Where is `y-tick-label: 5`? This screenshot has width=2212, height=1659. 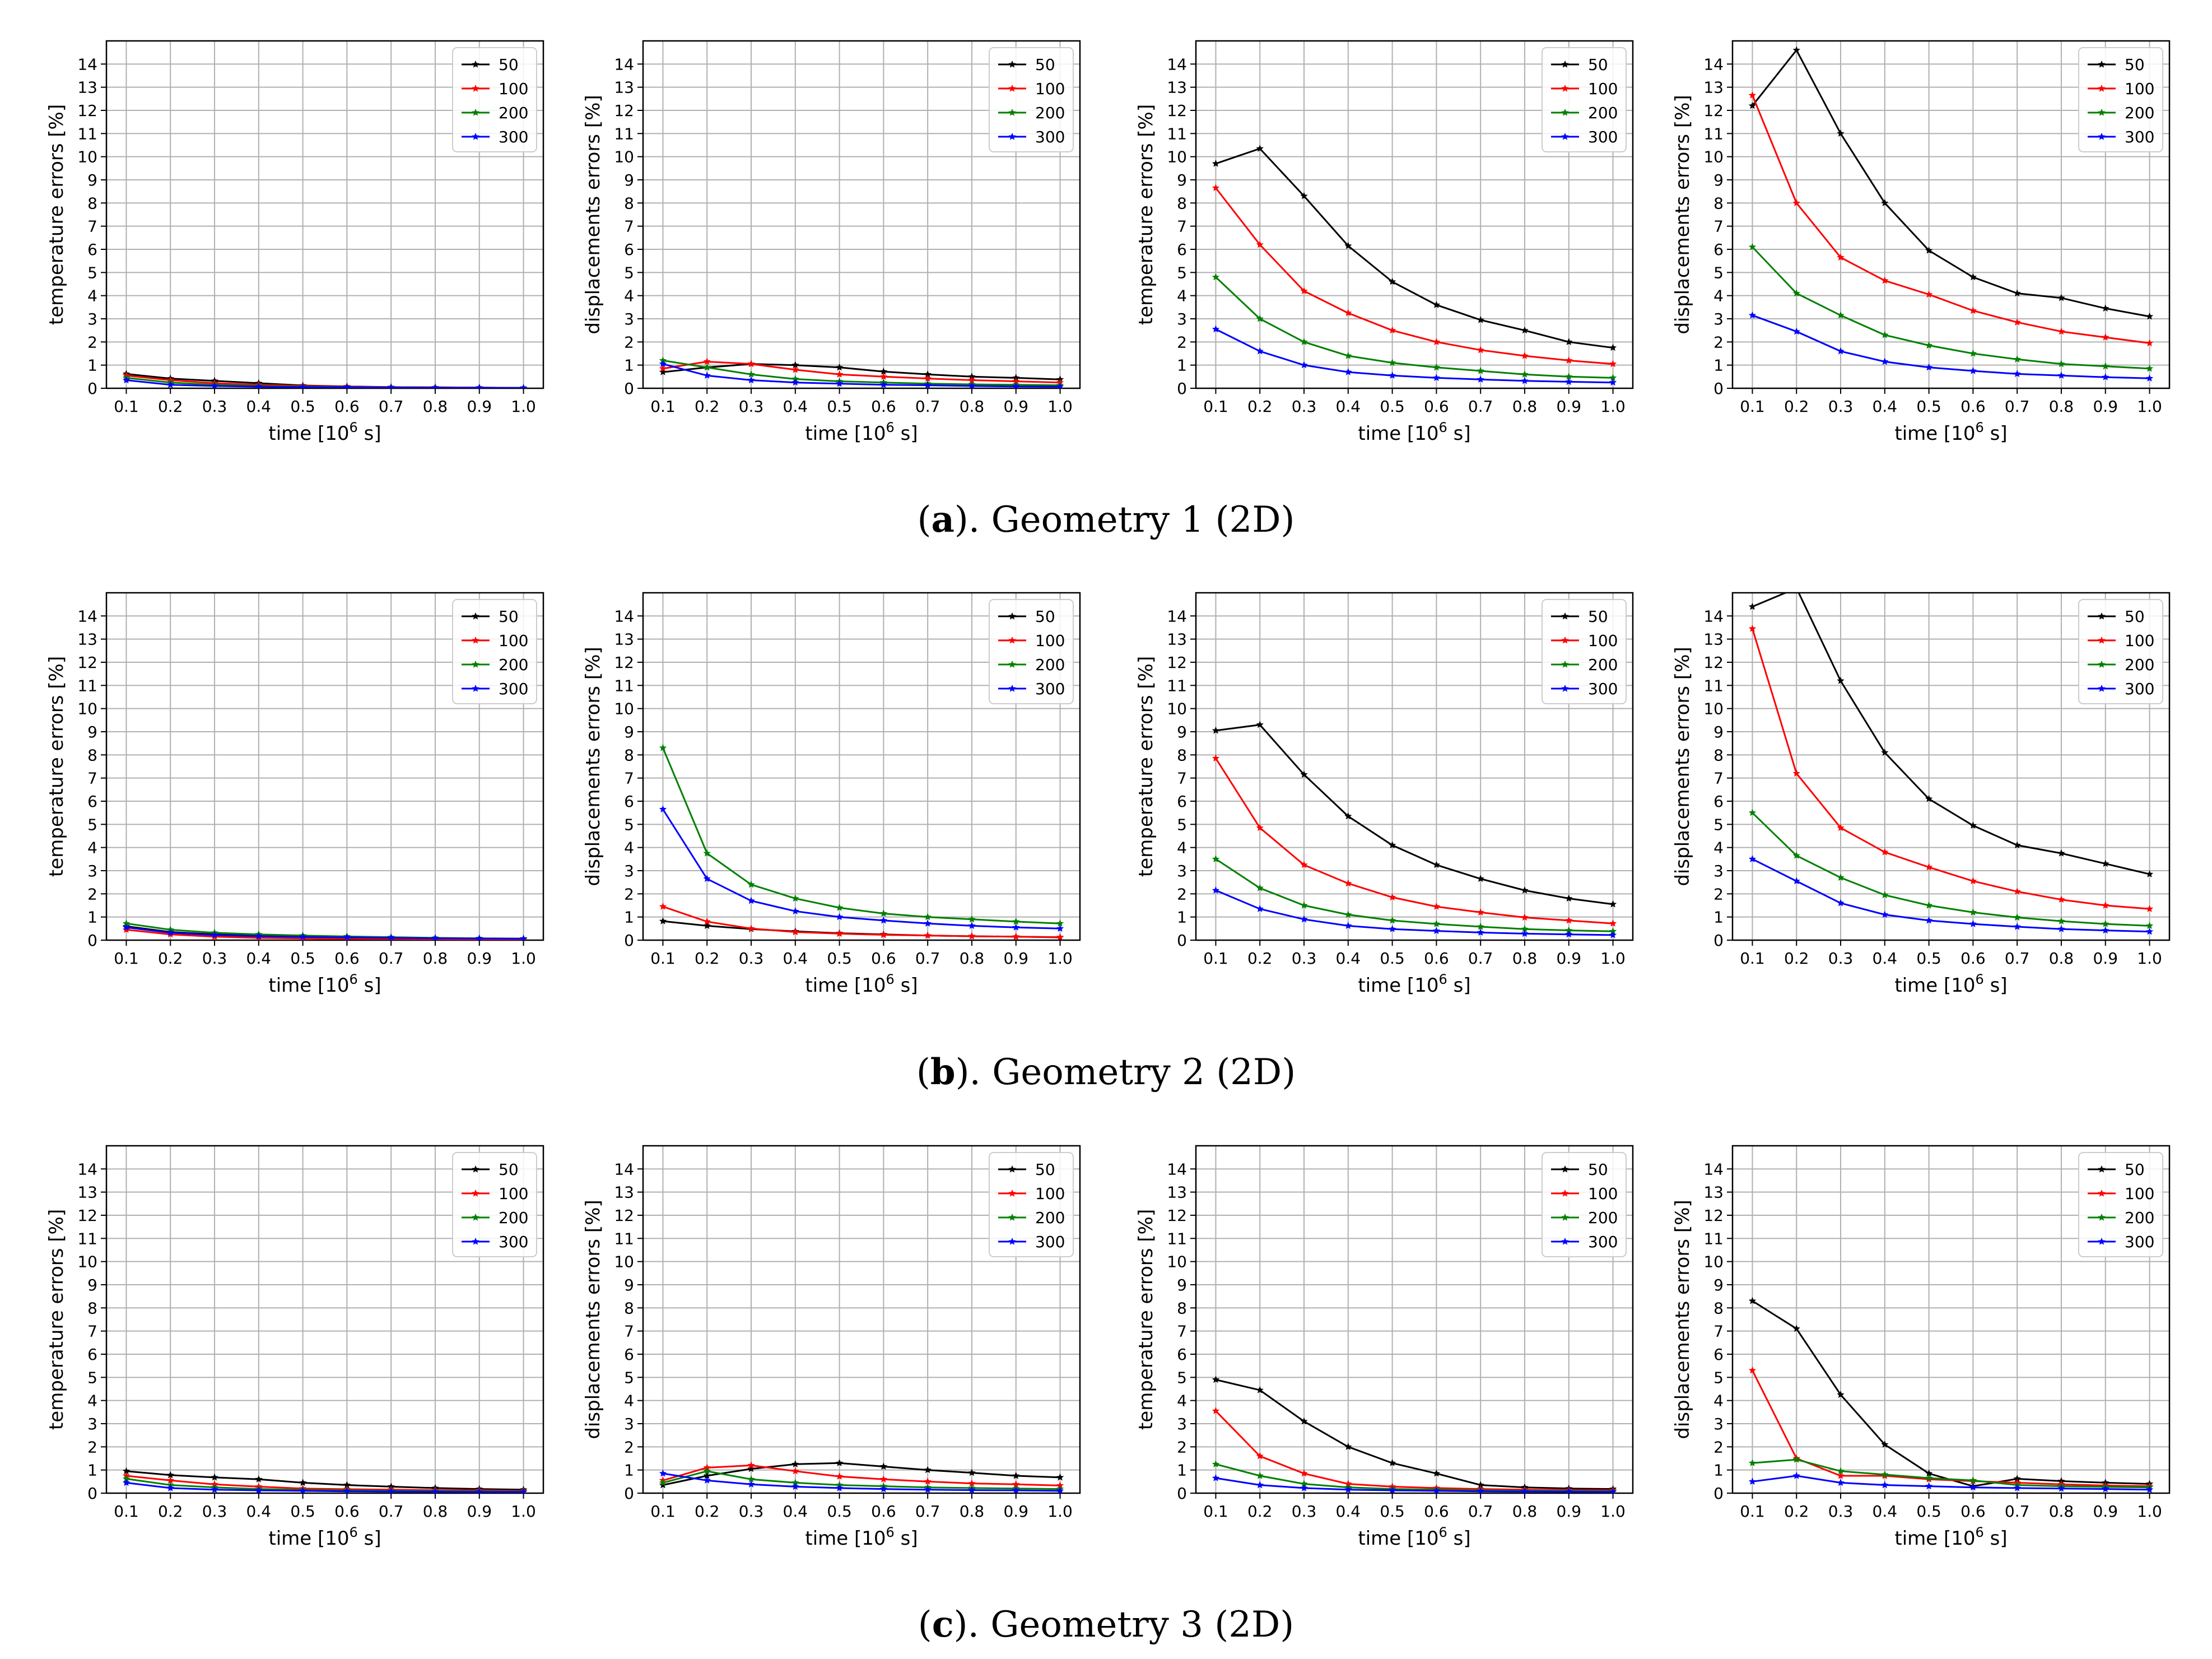
y-tick-label: 5 is located at coordinates (629, 1377).